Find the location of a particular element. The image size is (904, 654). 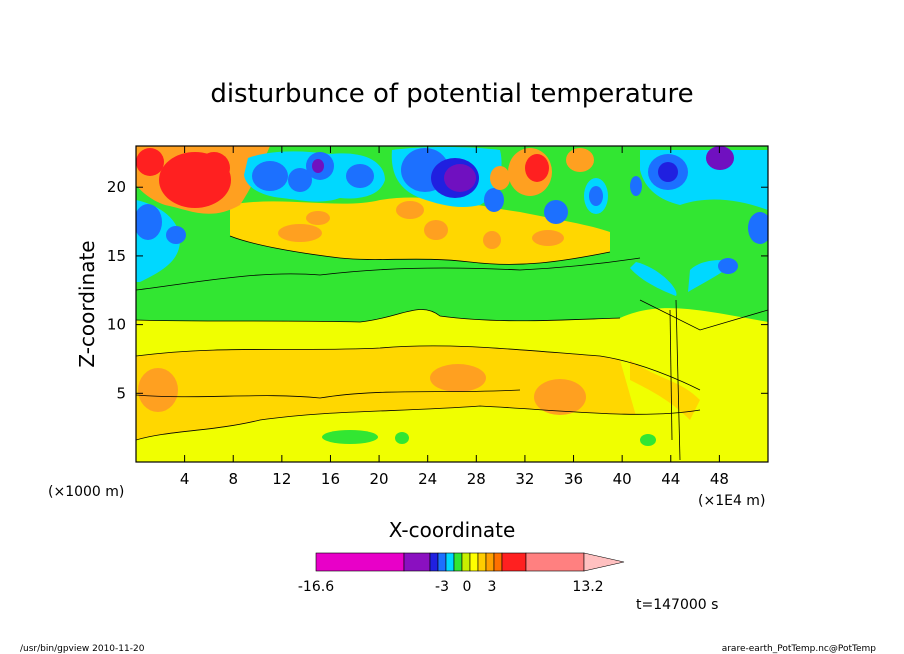

x-tick-label: 24 is located at coordinates (427, 479).